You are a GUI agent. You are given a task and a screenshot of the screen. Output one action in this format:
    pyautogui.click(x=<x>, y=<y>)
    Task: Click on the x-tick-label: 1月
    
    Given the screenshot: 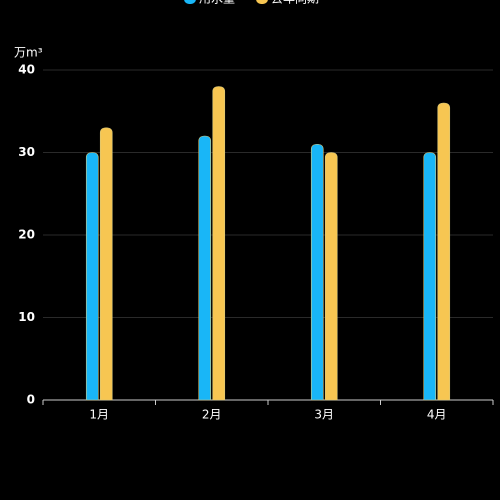 What is the action you would take?
    pyautogui.click(x=99, y=415)
    